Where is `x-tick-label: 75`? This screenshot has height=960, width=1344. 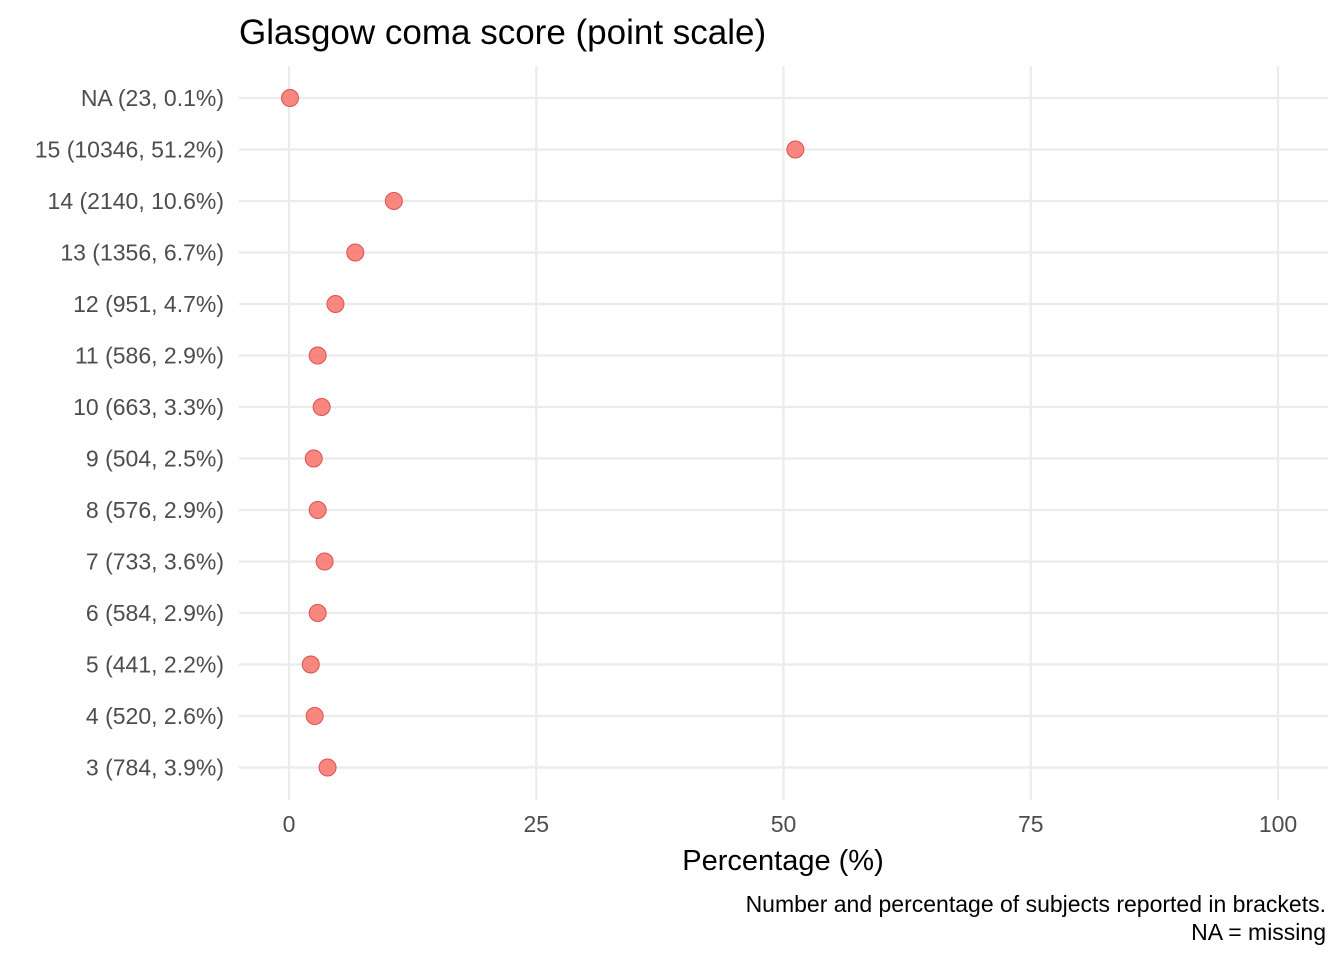
x-tick-label: 75 is located at coordinates (1031, 824).